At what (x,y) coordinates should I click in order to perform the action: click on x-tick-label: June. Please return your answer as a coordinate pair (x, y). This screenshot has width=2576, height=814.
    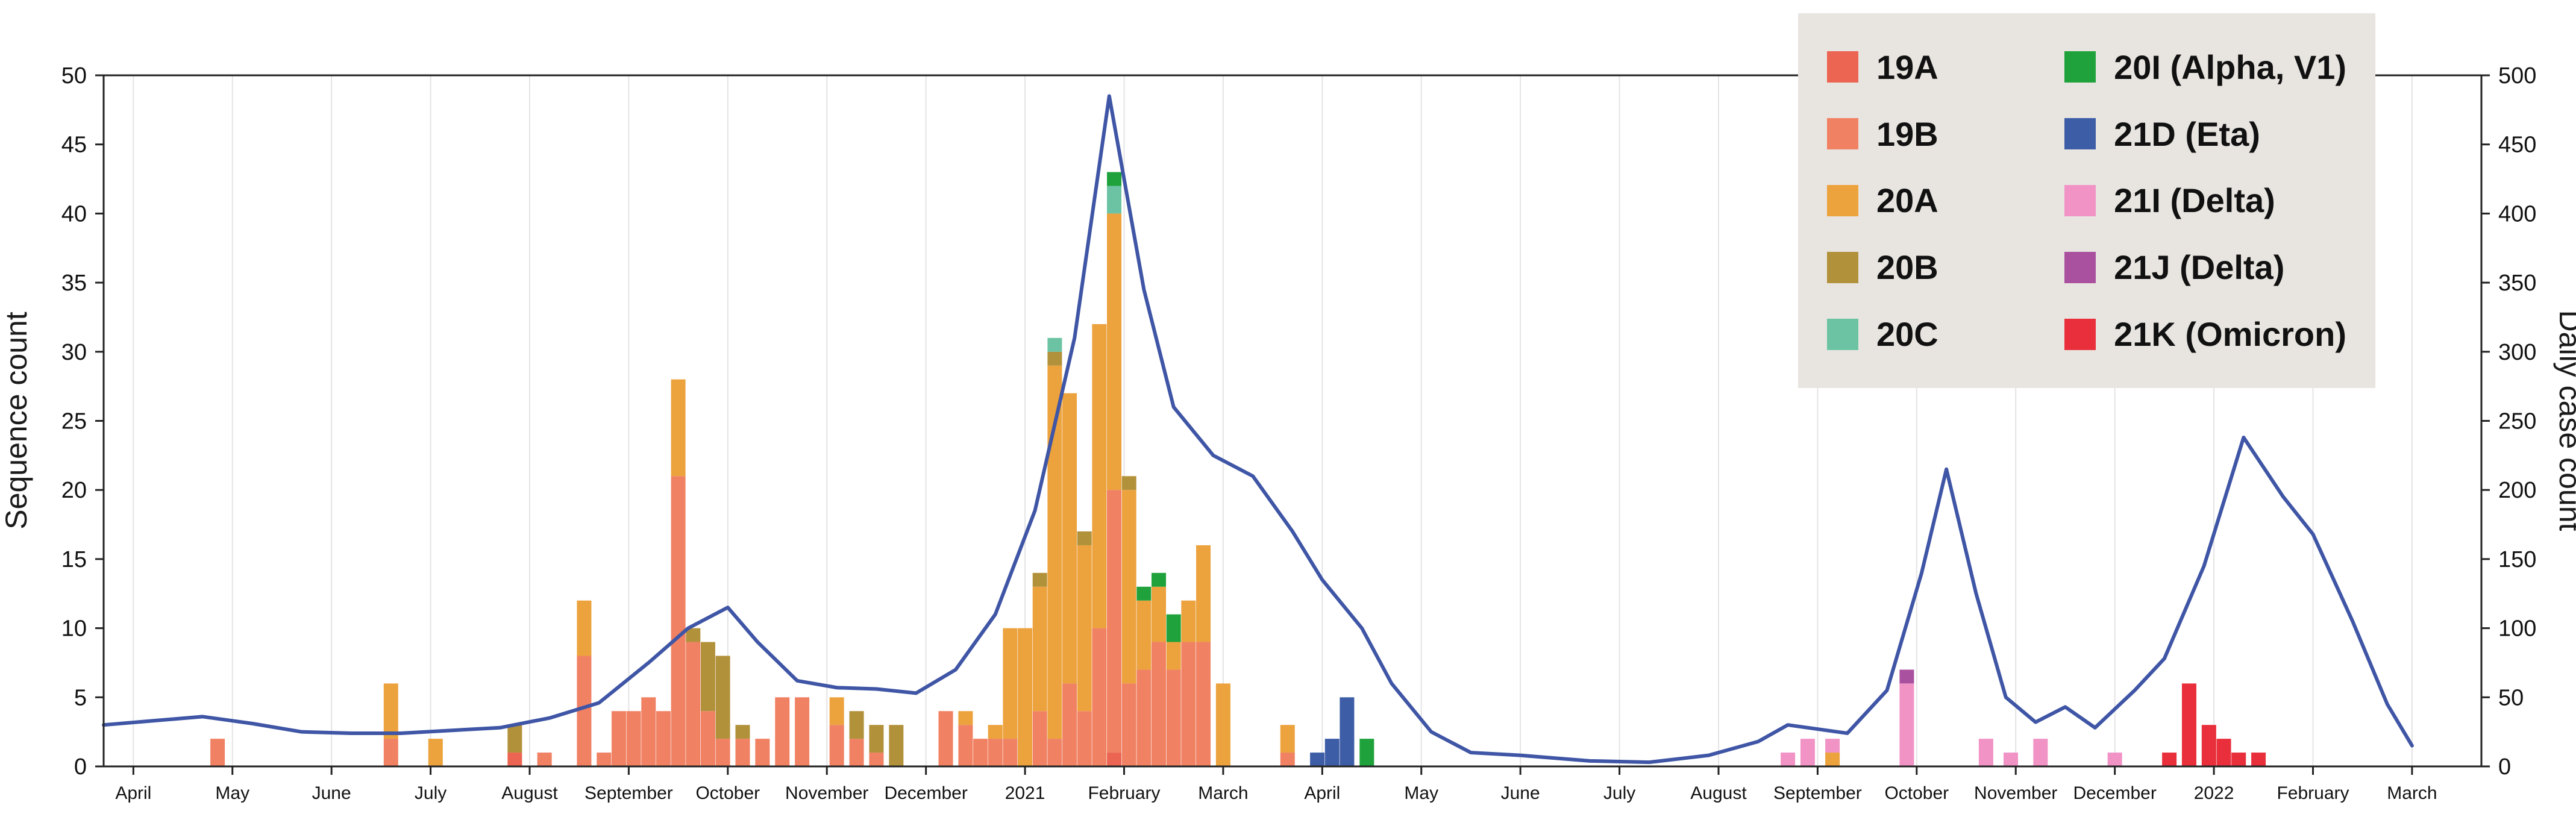
    Looking at the image, I should click on (1520, 793).